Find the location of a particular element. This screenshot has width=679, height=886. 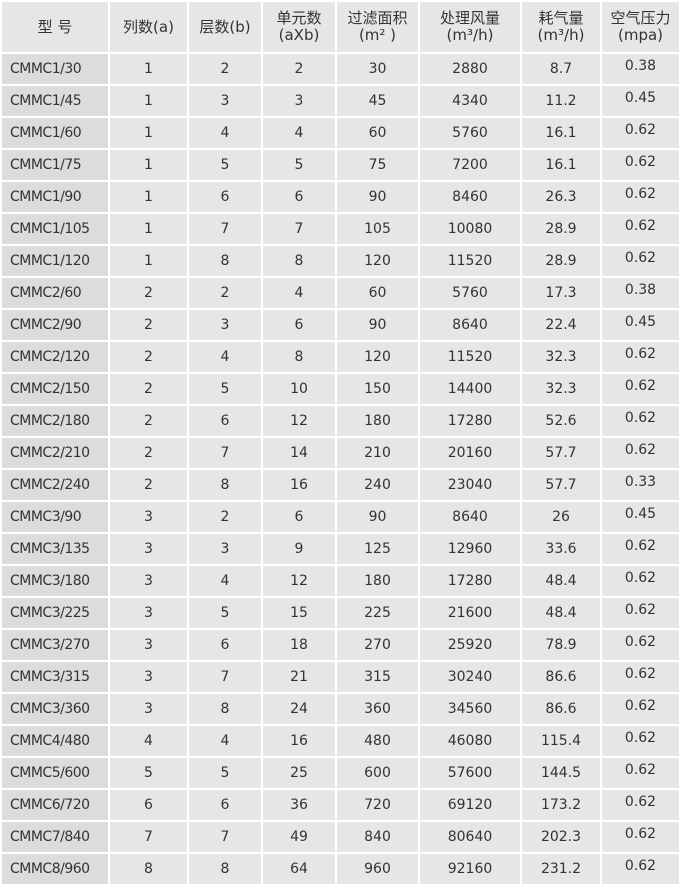

table-row: CMMC5/600 5 5 25 600 57600 144.5 0.62 is located at coordinates (339, 773).